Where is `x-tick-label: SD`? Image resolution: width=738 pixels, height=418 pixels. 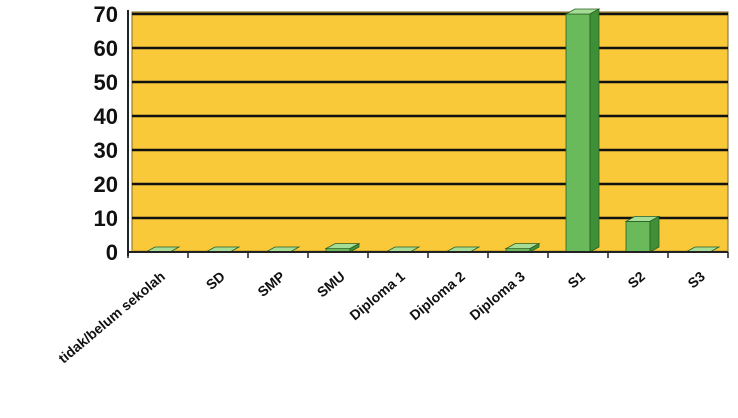 x-tick-label: SD is located at coordinates (215, 280).